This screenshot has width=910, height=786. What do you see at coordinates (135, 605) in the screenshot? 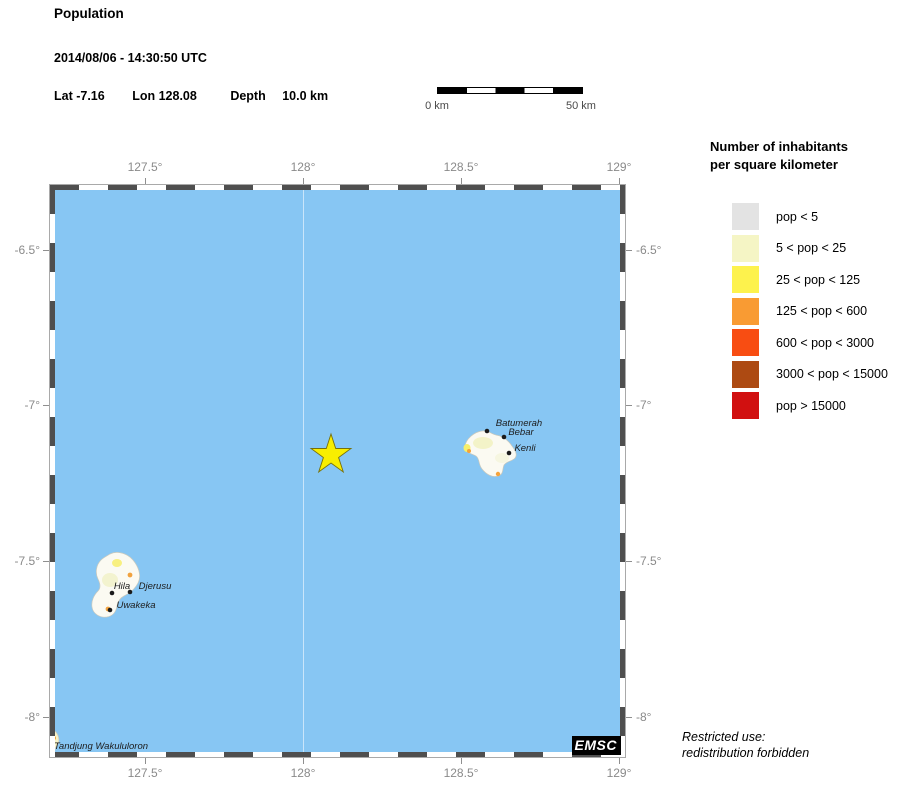
I see `place-label-uwakeka: Uwakeka` at bounding box center [135, 605].